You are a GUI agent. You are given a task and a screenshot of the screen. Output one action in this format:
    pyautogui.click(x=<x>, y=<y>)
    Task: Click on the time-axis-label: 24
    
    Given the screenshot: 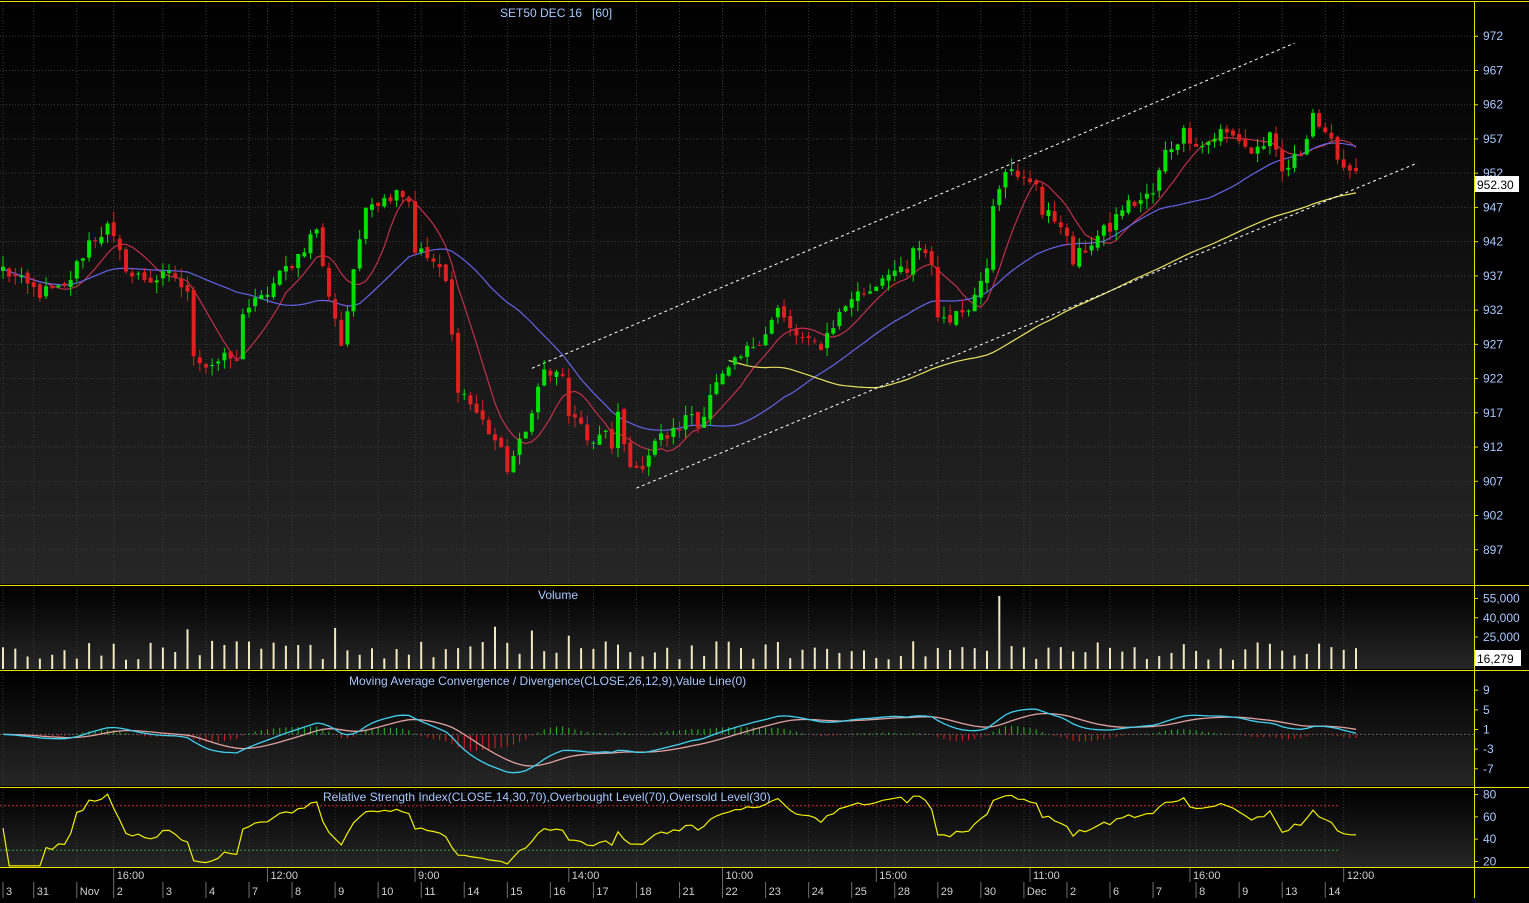 What is the action you would take?
    pyautogui.click(x=818, y=892)
    